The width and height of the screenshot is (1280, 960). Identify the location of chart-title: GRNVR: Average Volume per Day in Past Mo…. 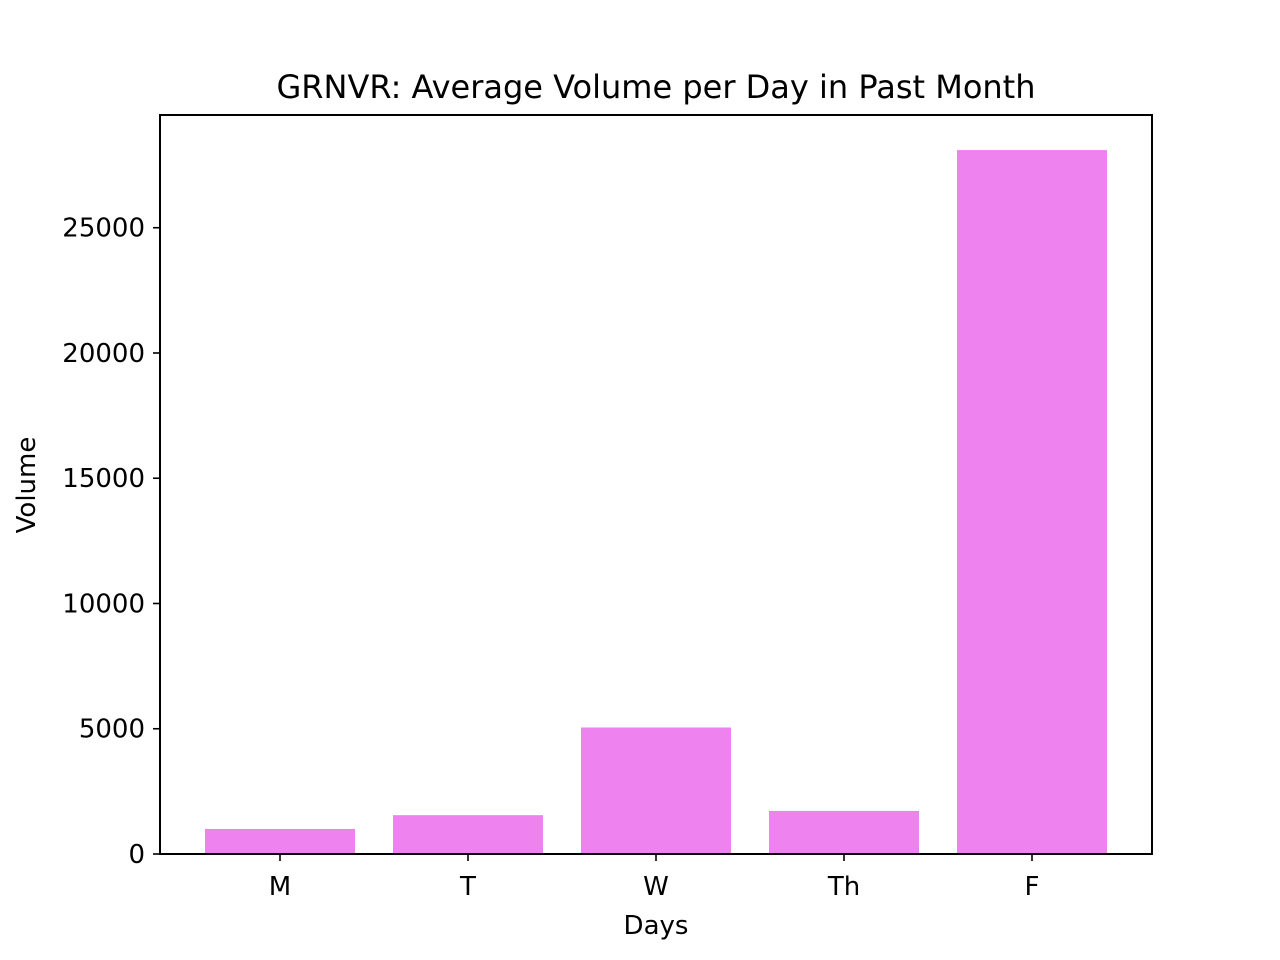
(655, 87).